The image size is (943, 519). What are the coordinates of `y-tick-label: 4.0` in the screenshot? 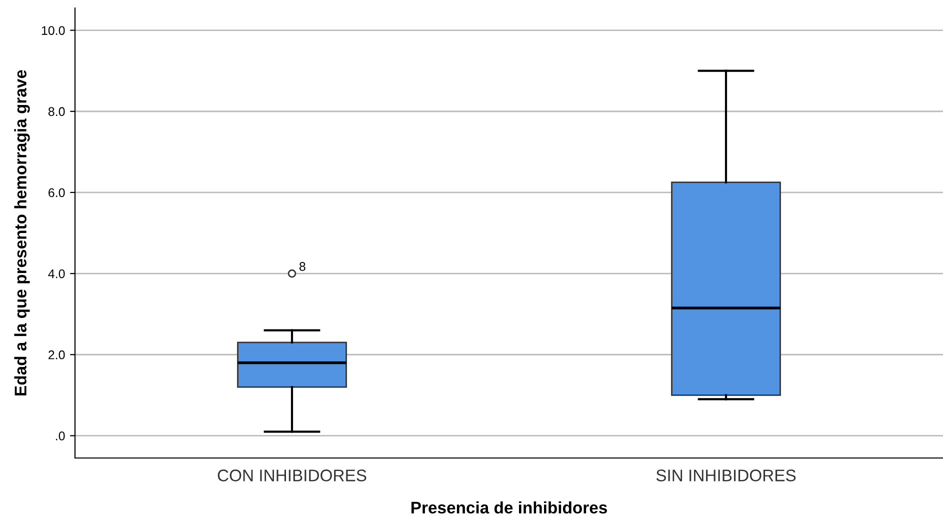 It's located at (56, 273).